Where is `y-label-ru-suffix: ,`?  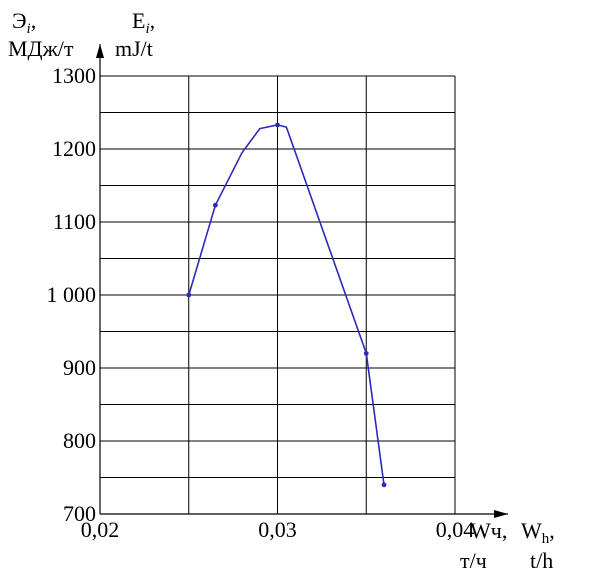
y-label-ru-suffix: , is located at coordinates (34, 20).